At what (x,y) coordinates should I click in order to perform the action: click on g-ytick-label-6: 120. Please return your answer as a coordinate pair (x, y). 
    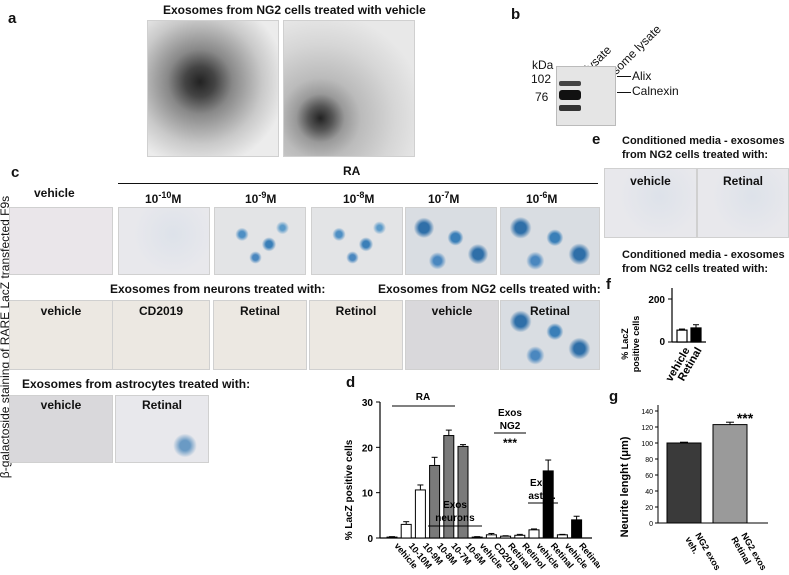
    Looking at the image, I should click on (647, 428).